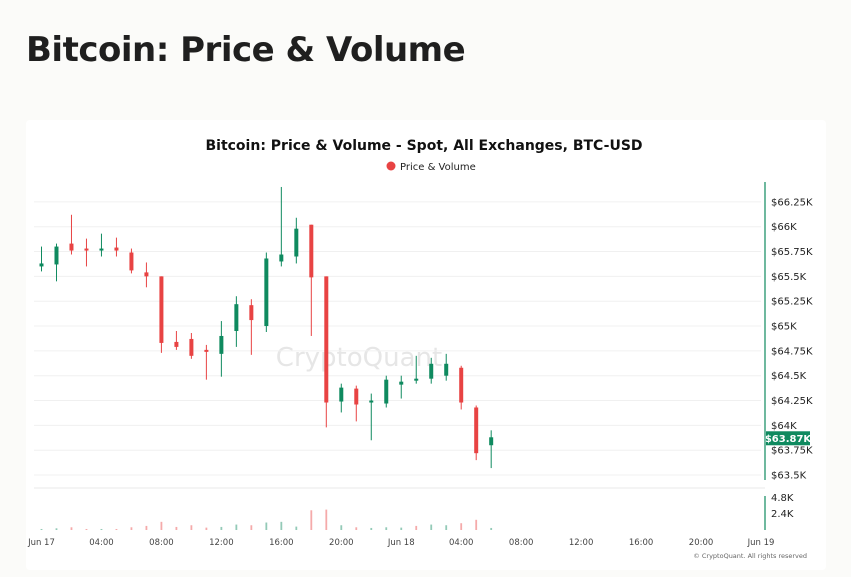 The width and height of the screenshot is (851, 577). I want to click on time-tick-label: 20:00, so click(341, 543).